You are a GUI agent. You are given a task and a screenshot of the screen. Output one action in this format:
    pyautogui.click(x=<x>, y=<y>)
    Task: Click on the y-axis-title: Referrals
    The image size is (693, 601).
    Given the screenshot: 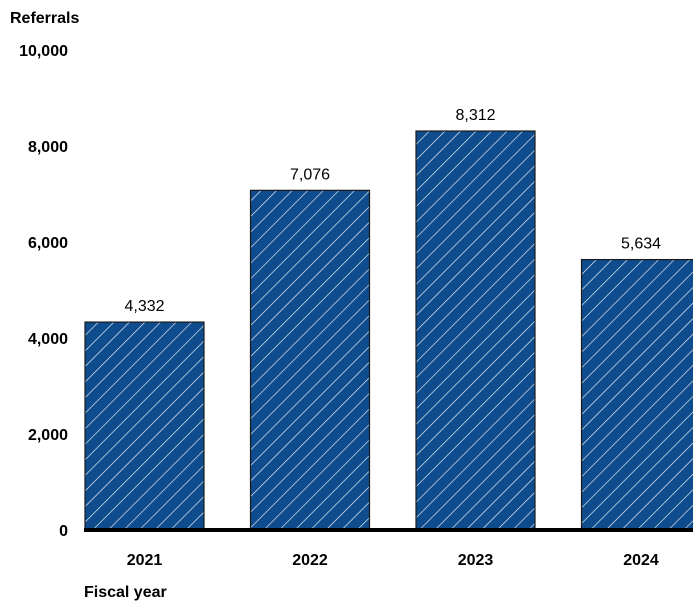 What is the action you would take?
    pyautogui.click(x=44, y=18)
    